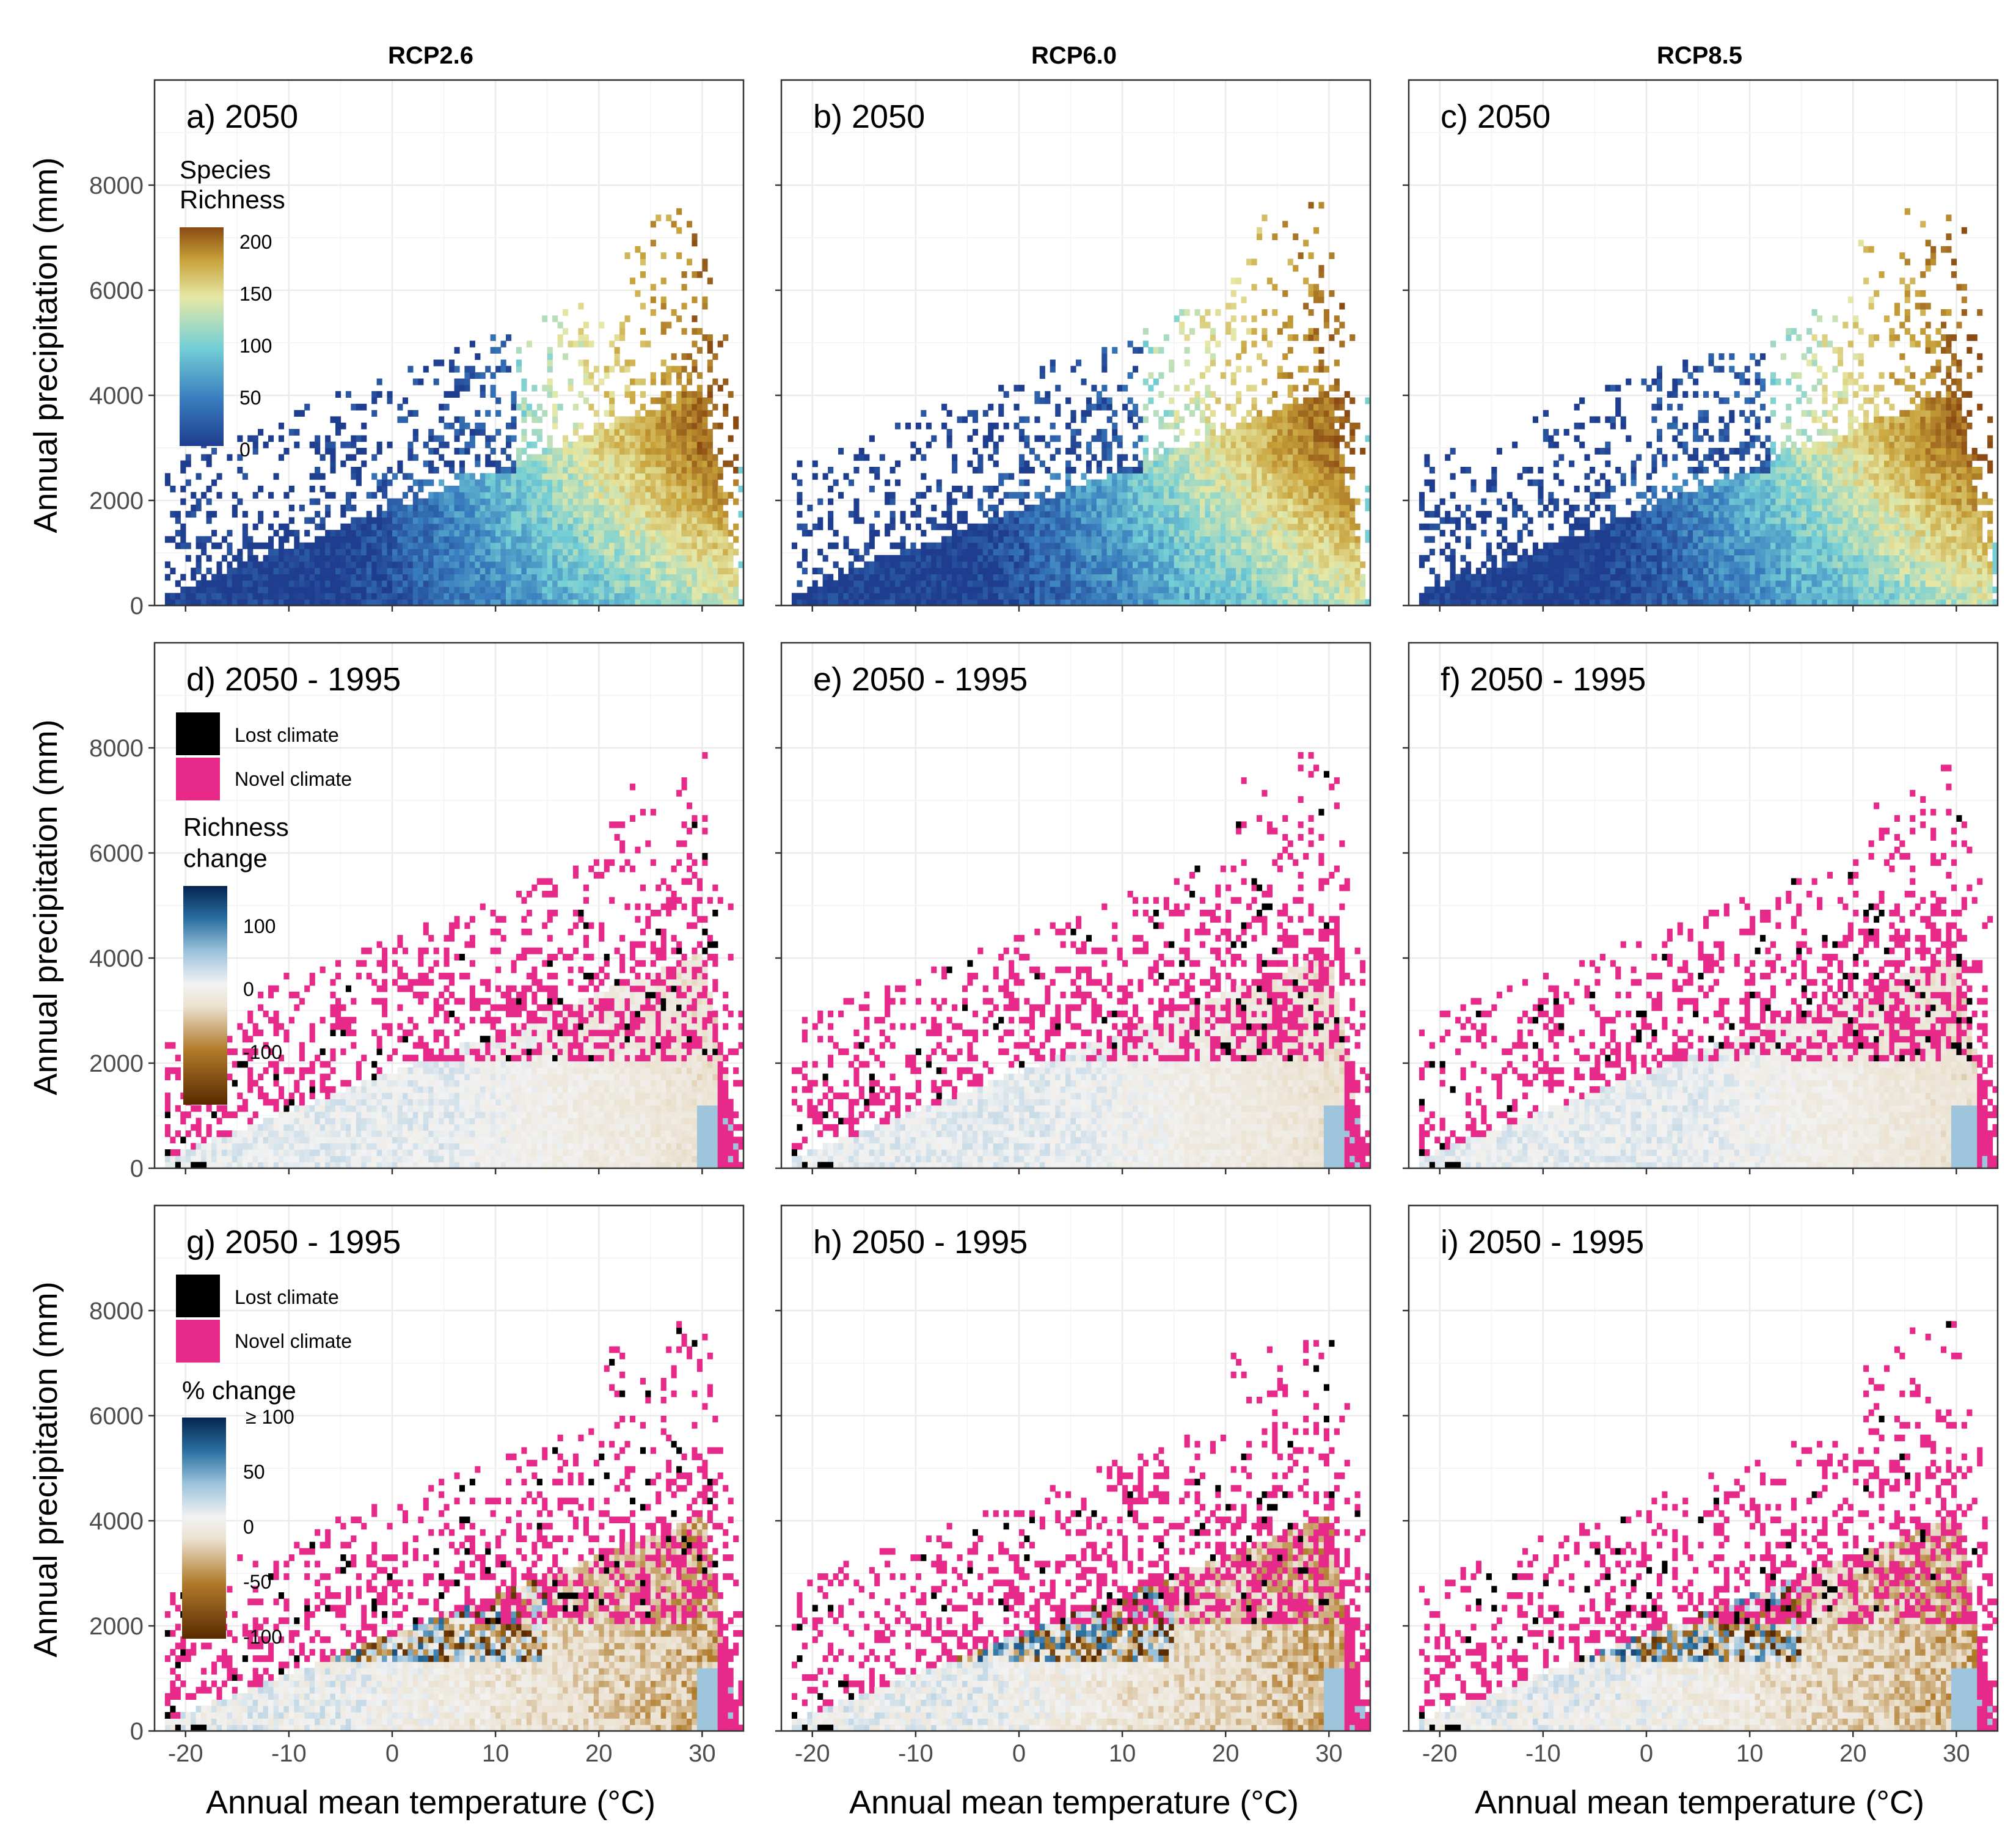  Describe the element at coordinates (454, 407) in the screenshot. I see `heatmap-cells` at that location.